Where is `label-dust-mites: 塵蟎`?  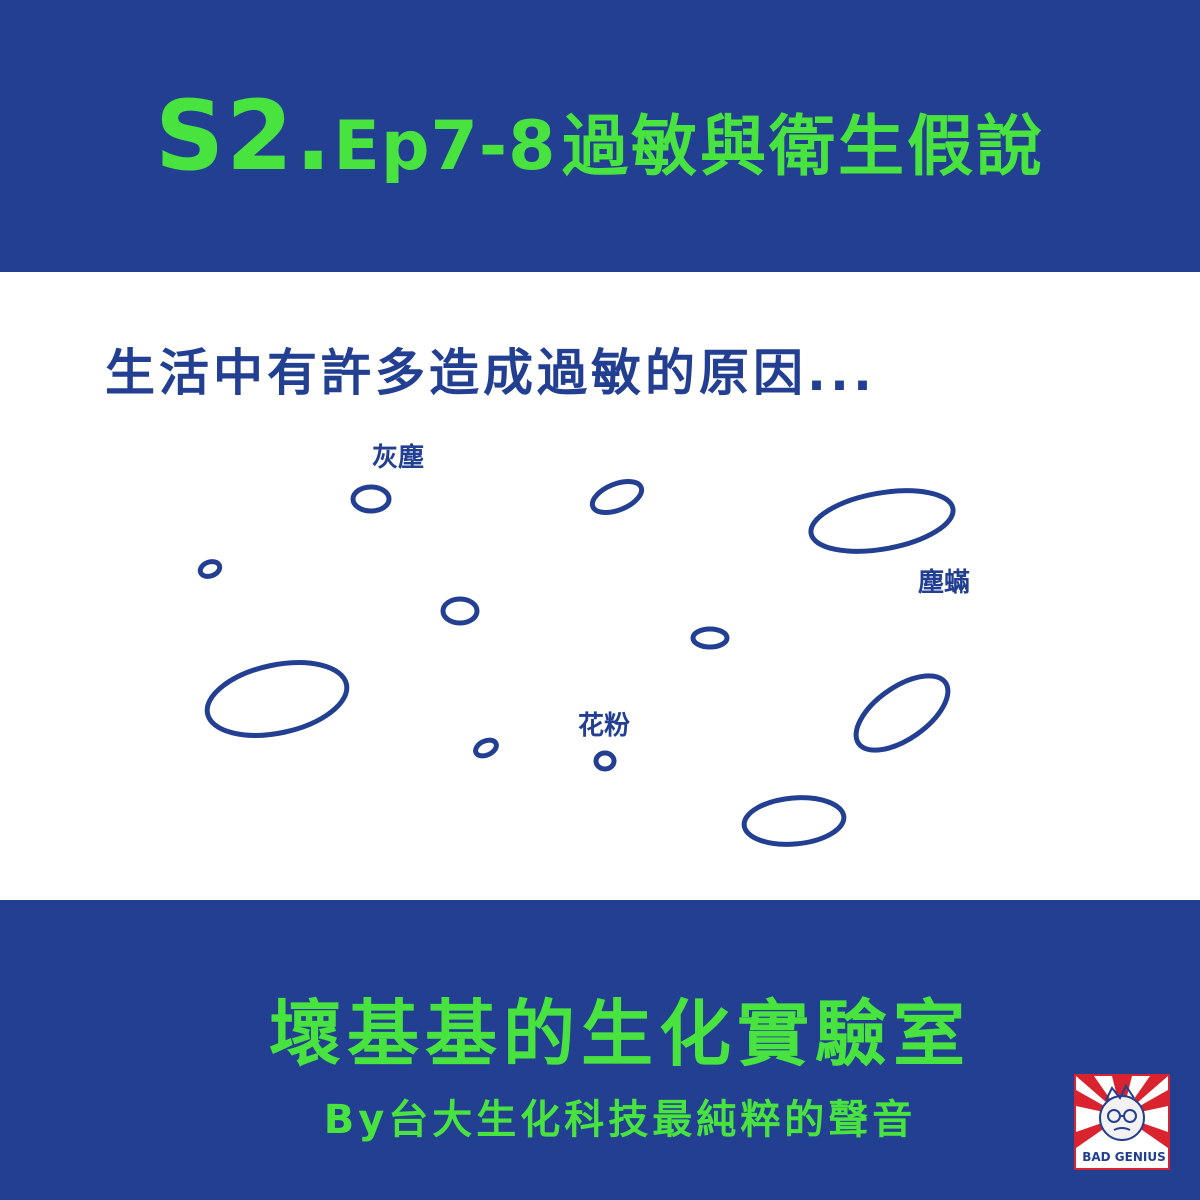 label-dust-mites: 塵蟎 is located at coordinates (944, 583).